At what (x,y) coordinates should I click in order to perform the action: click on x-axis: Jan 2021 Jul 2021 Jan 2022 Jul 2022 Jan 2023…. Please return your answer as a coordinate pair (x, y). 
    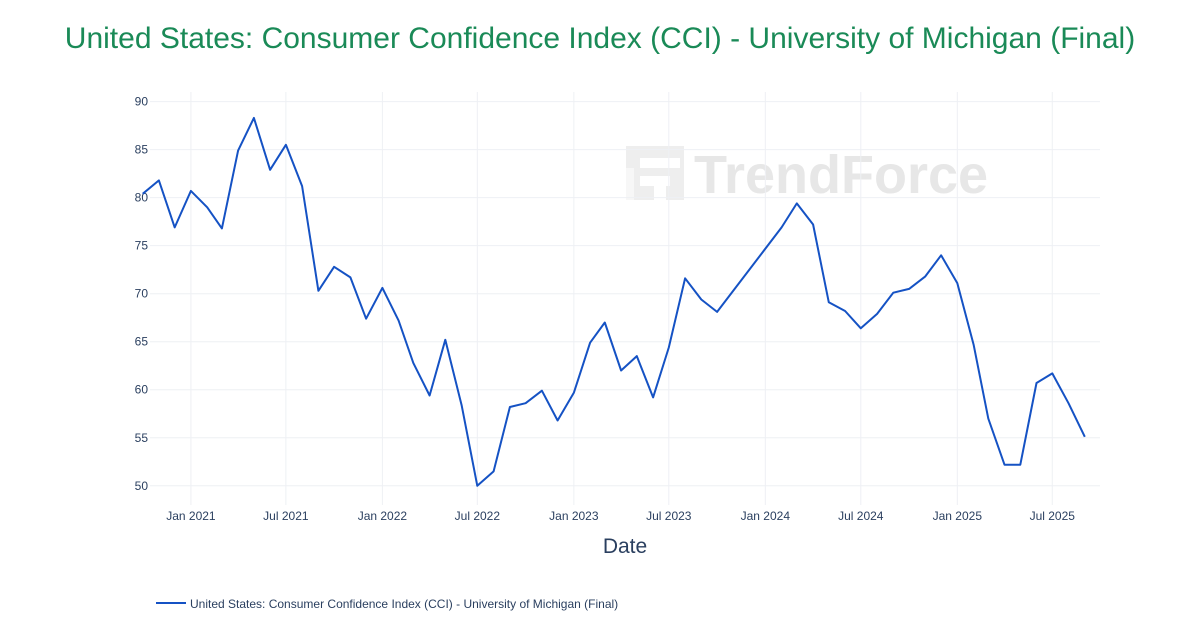
    Looking at the image, I should click on (620, 516).